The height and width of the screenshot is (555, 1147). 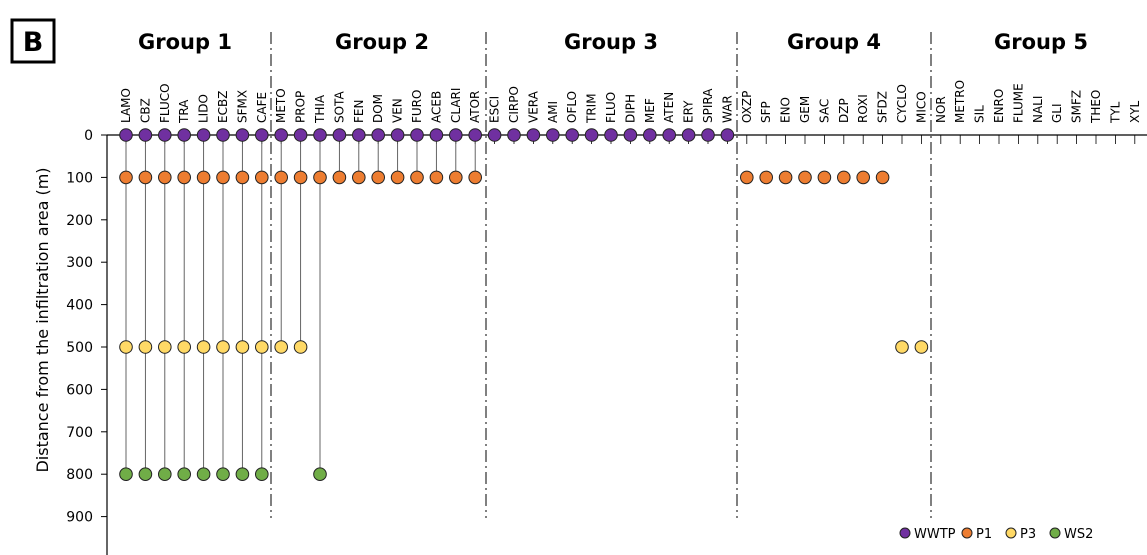 What do you see at coordinates (382, 42) in the screenshot?
I see `group-title: Group 2` at bounding box center [382, 42].